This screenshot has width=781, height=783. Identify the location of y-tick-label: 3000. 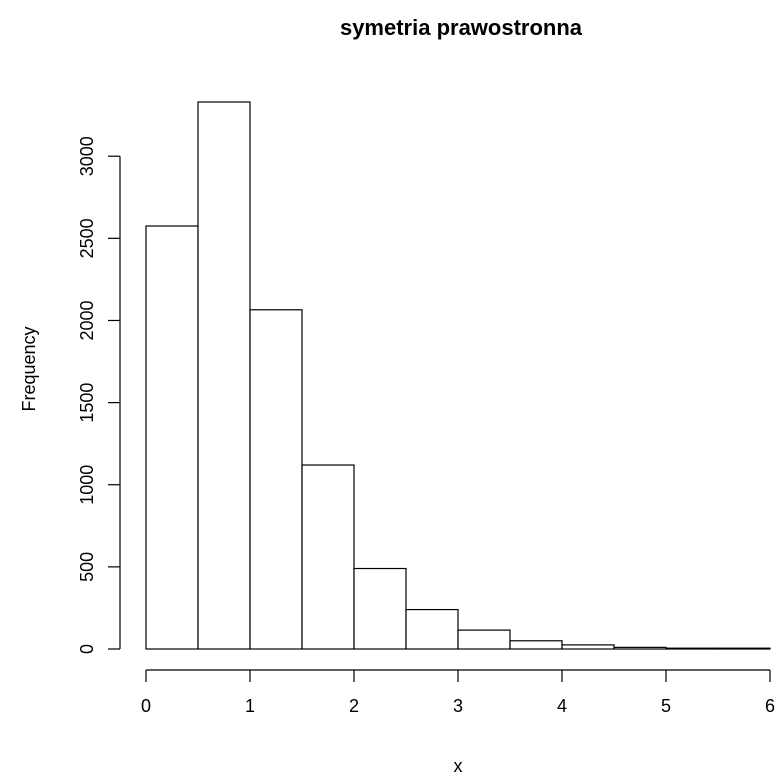
(87, 156).